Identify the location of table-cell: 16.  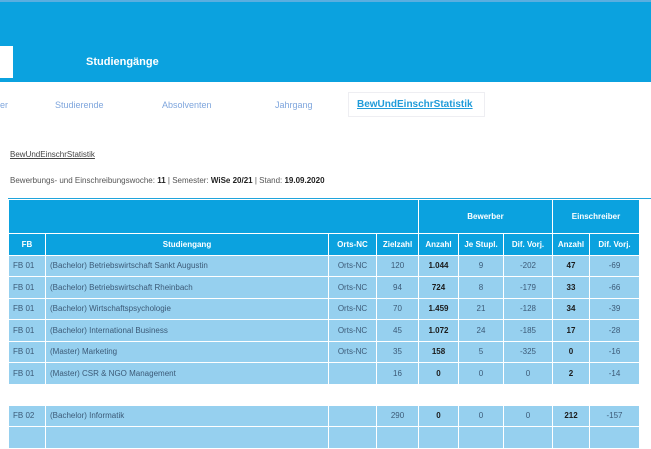
(397, 373).